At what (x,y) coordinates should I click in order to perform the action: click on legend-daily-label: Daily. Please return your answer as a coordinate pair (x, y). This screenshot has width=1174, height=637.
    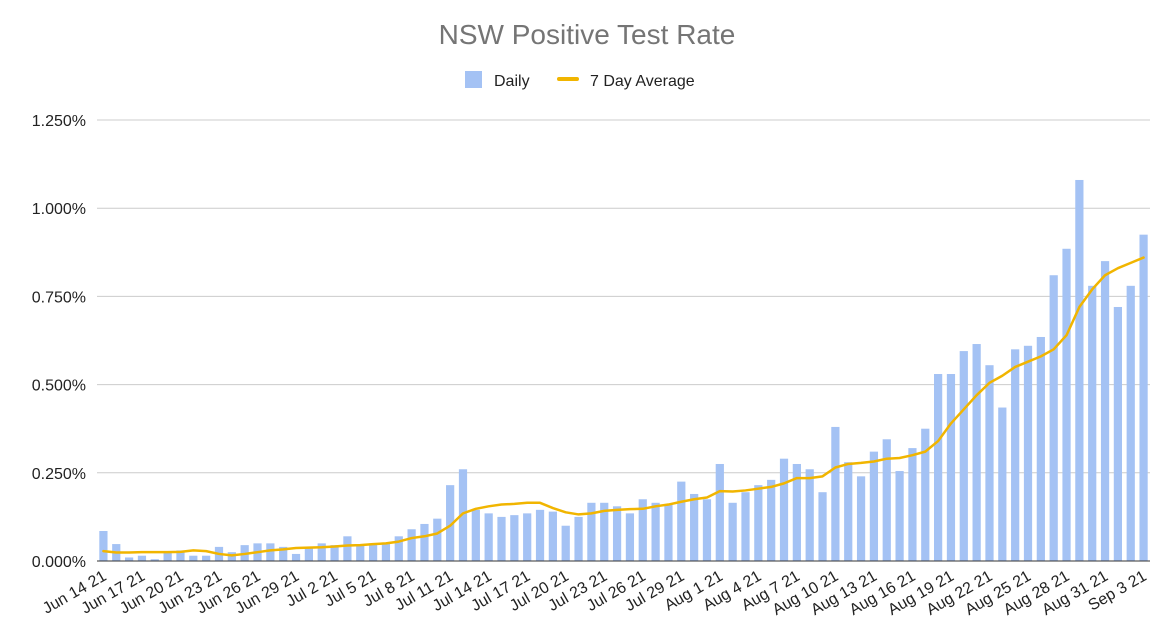
    Looking at the image, I should click on (512, 81).